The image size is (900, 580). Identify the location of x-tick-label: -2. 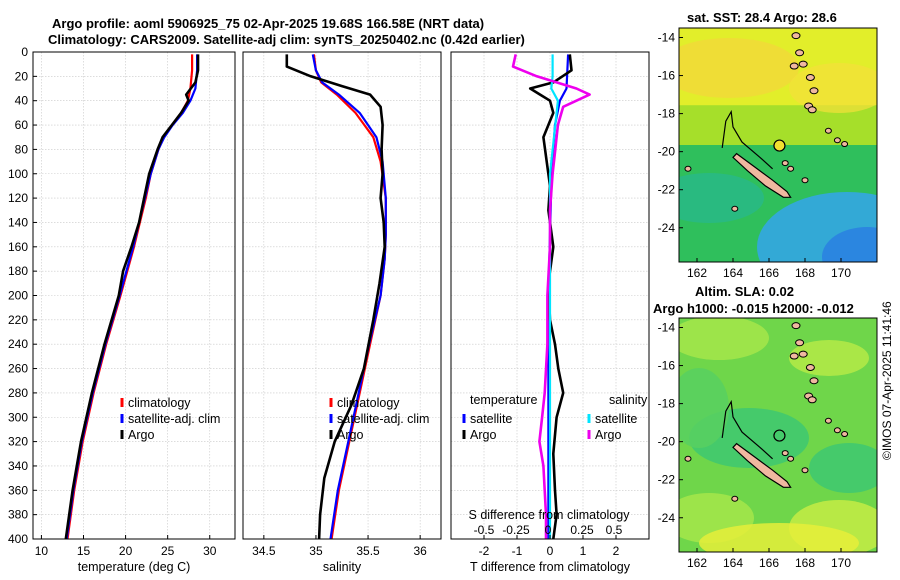
(484, 551).